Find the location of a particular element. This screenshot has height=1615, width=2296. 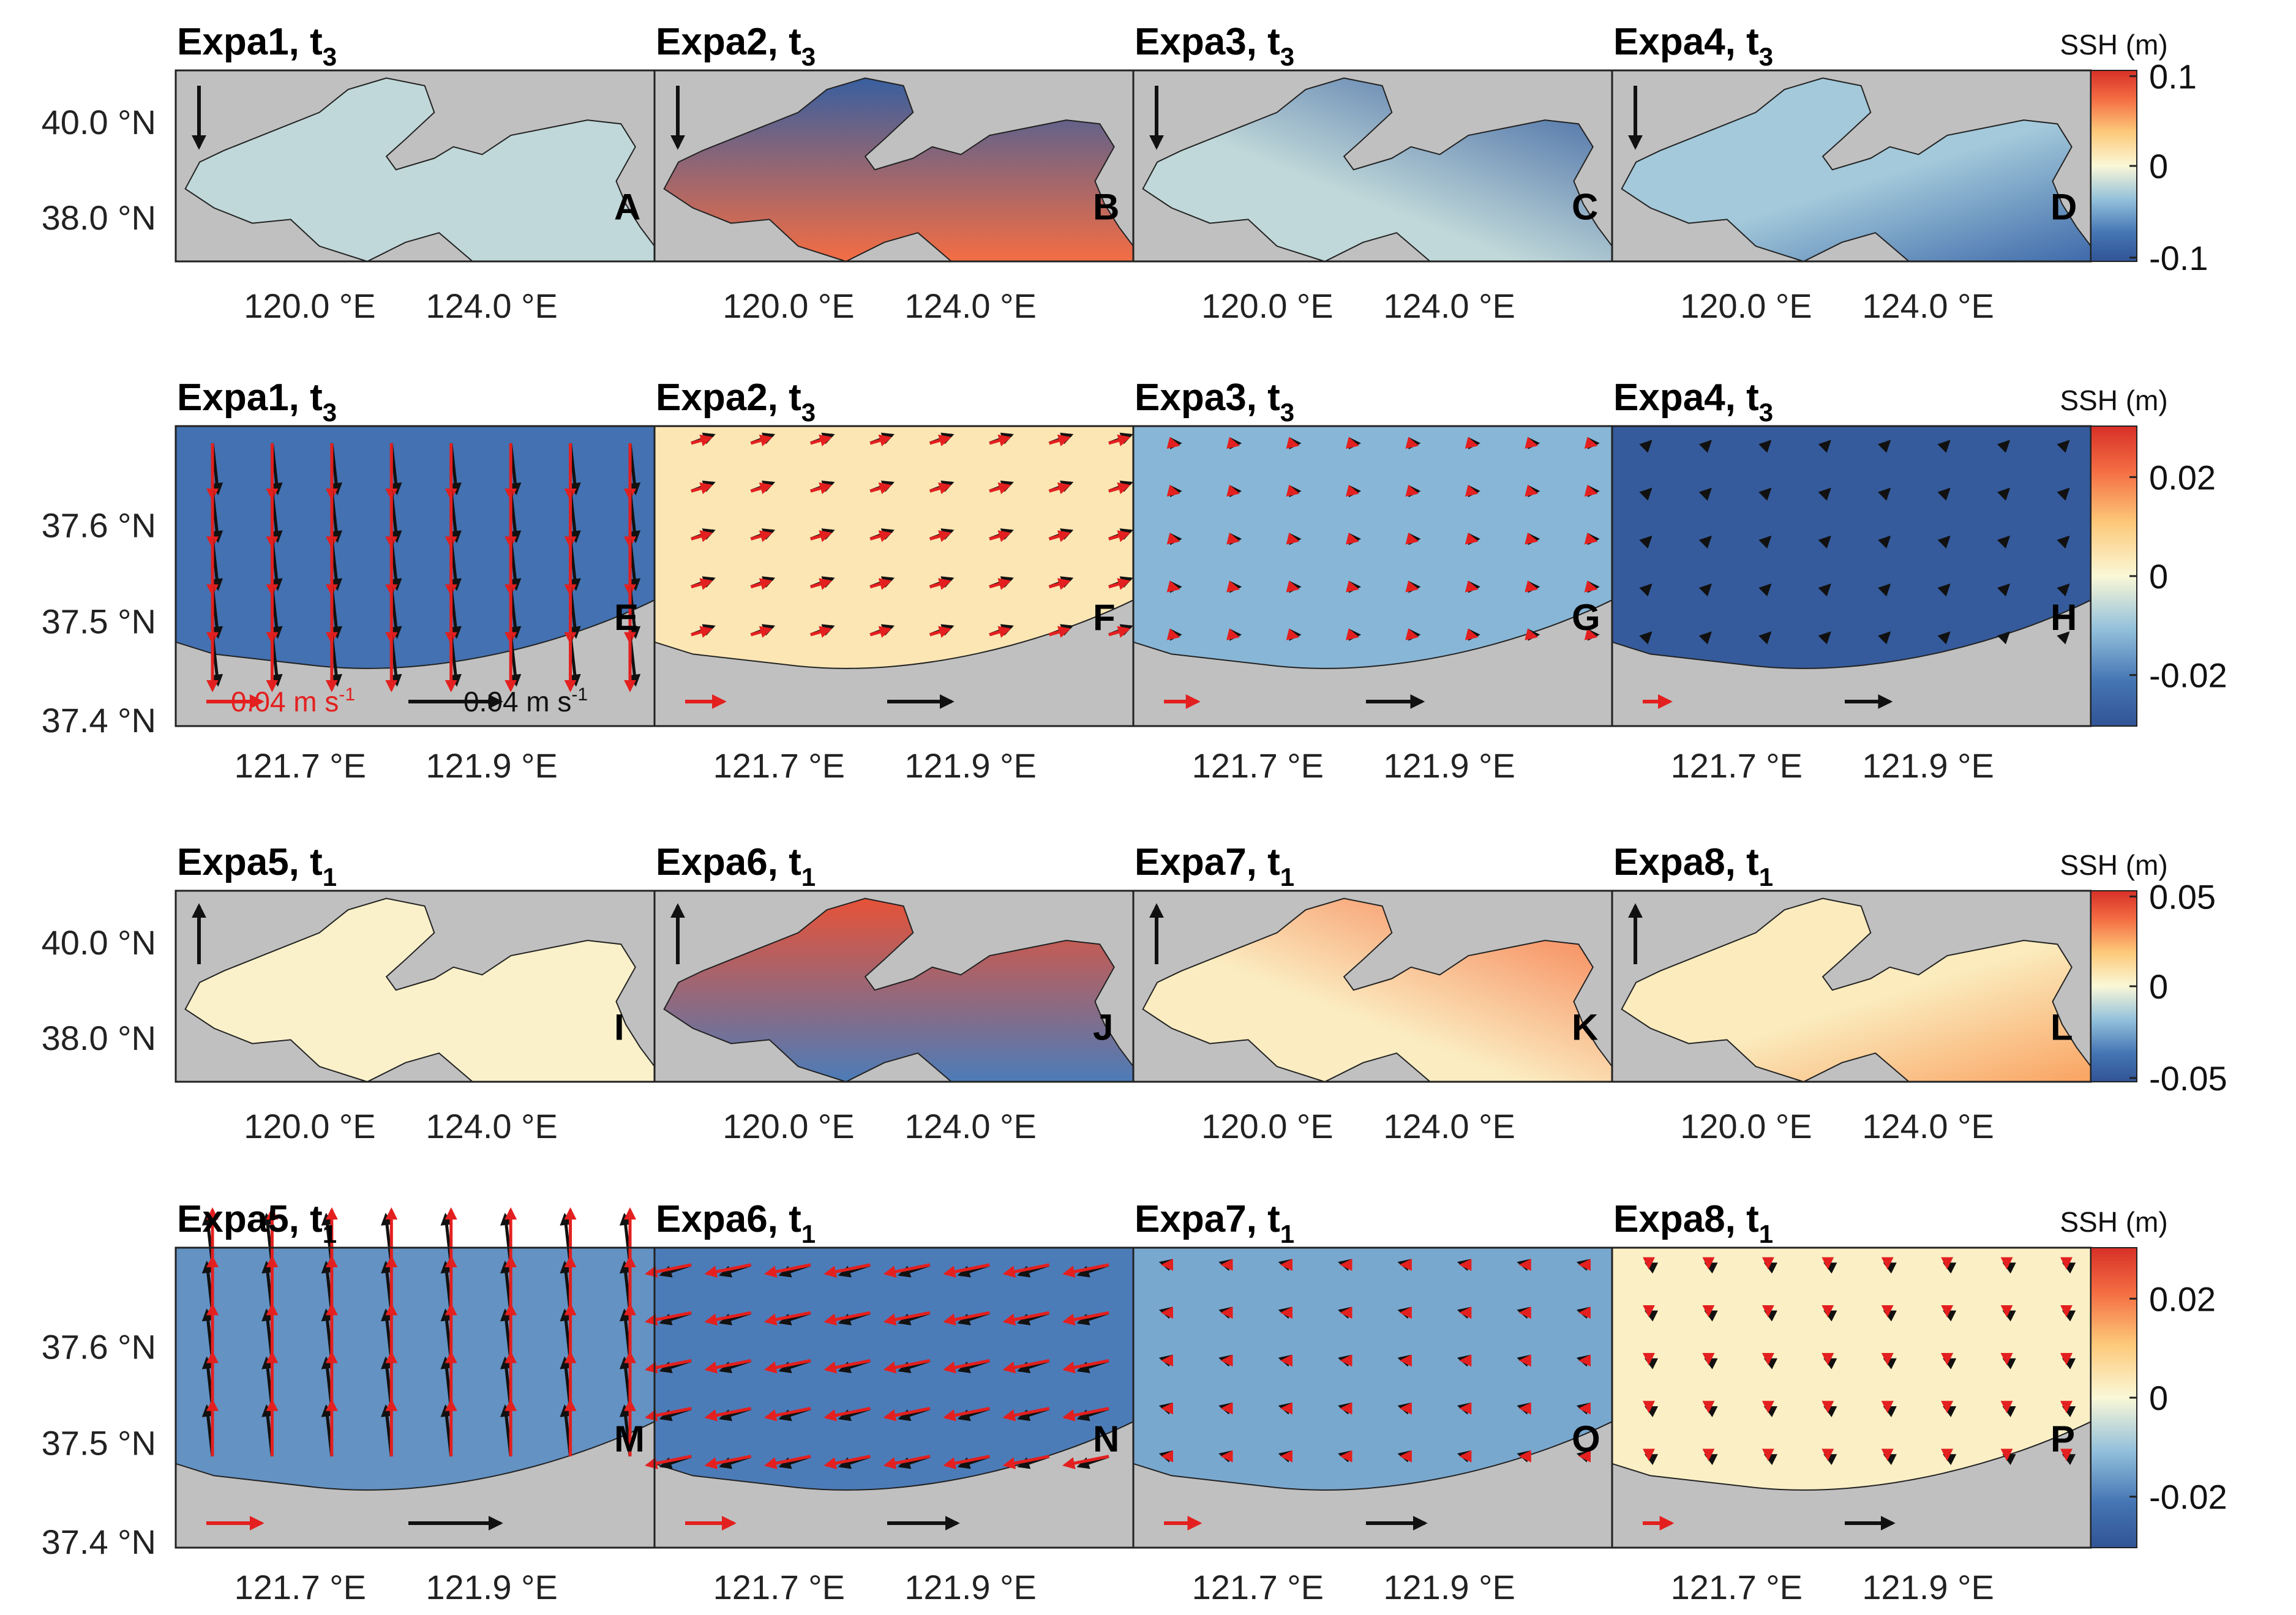

panel-title: Expa7, t1 is located at coordinates (1214, 866).